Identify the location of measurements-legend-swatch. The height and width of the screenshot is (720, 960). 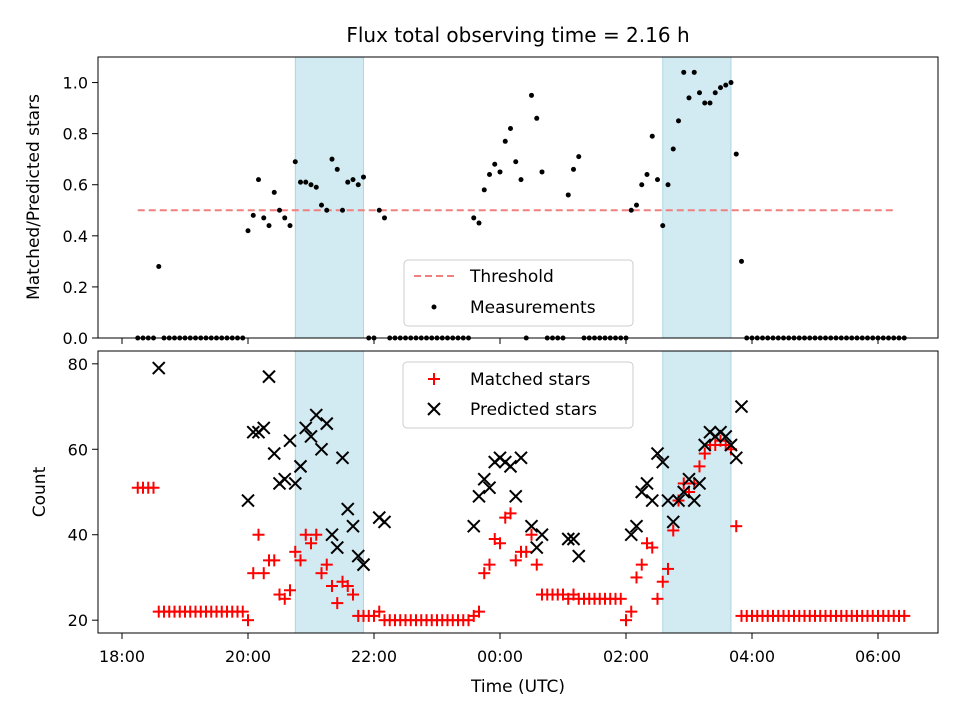
(434, 307).